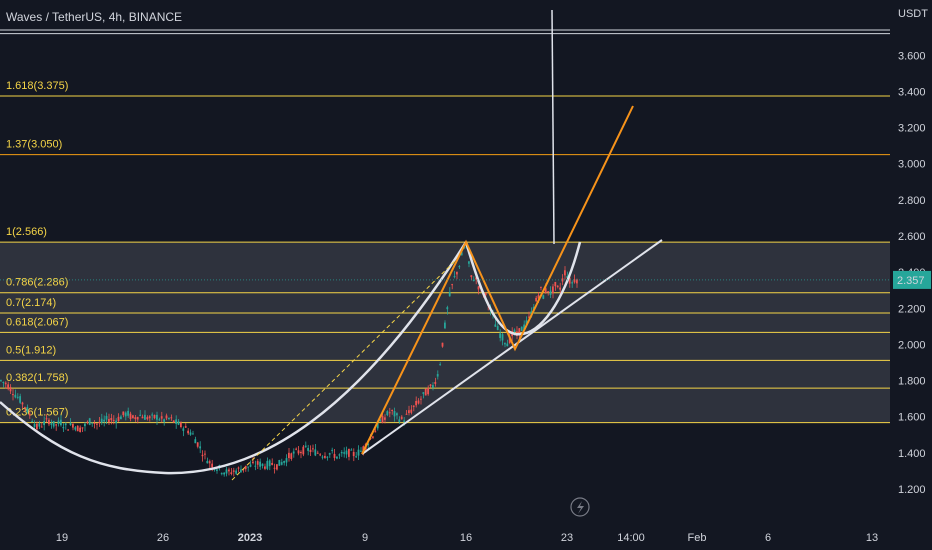  I want to click on x-tick-2: 2023, so click(250, 538).